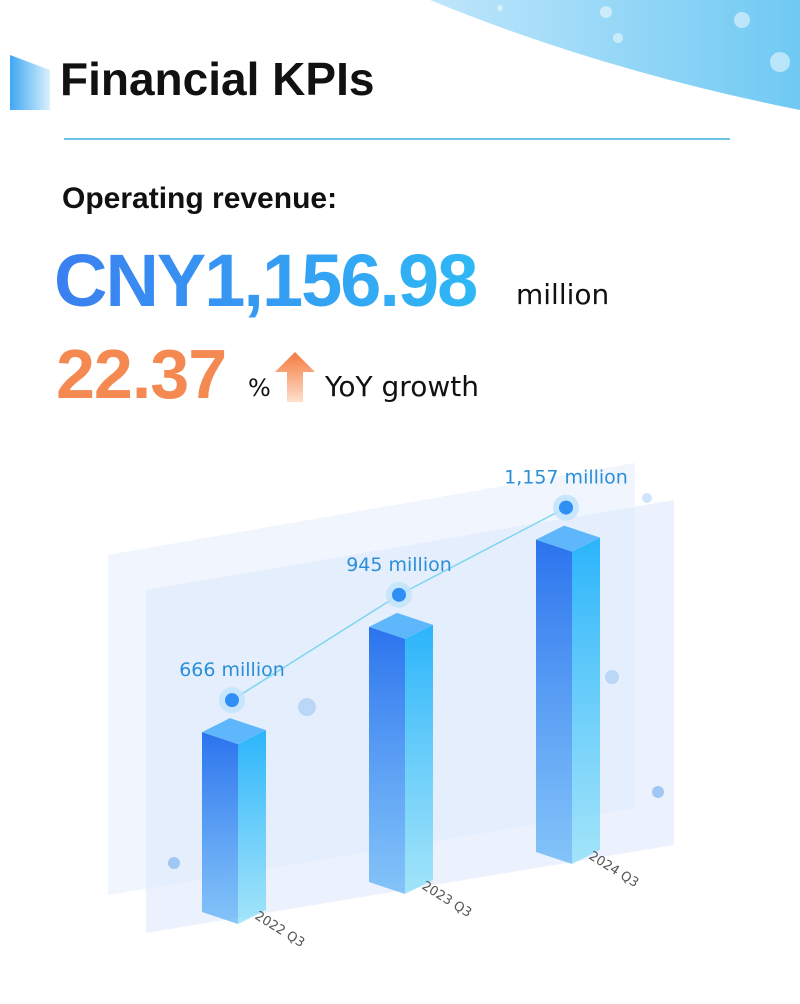  What do you see at coordinates (259, 388) in the screenshot?
I see `growth-unit: %` at bounding box center [259, 388].